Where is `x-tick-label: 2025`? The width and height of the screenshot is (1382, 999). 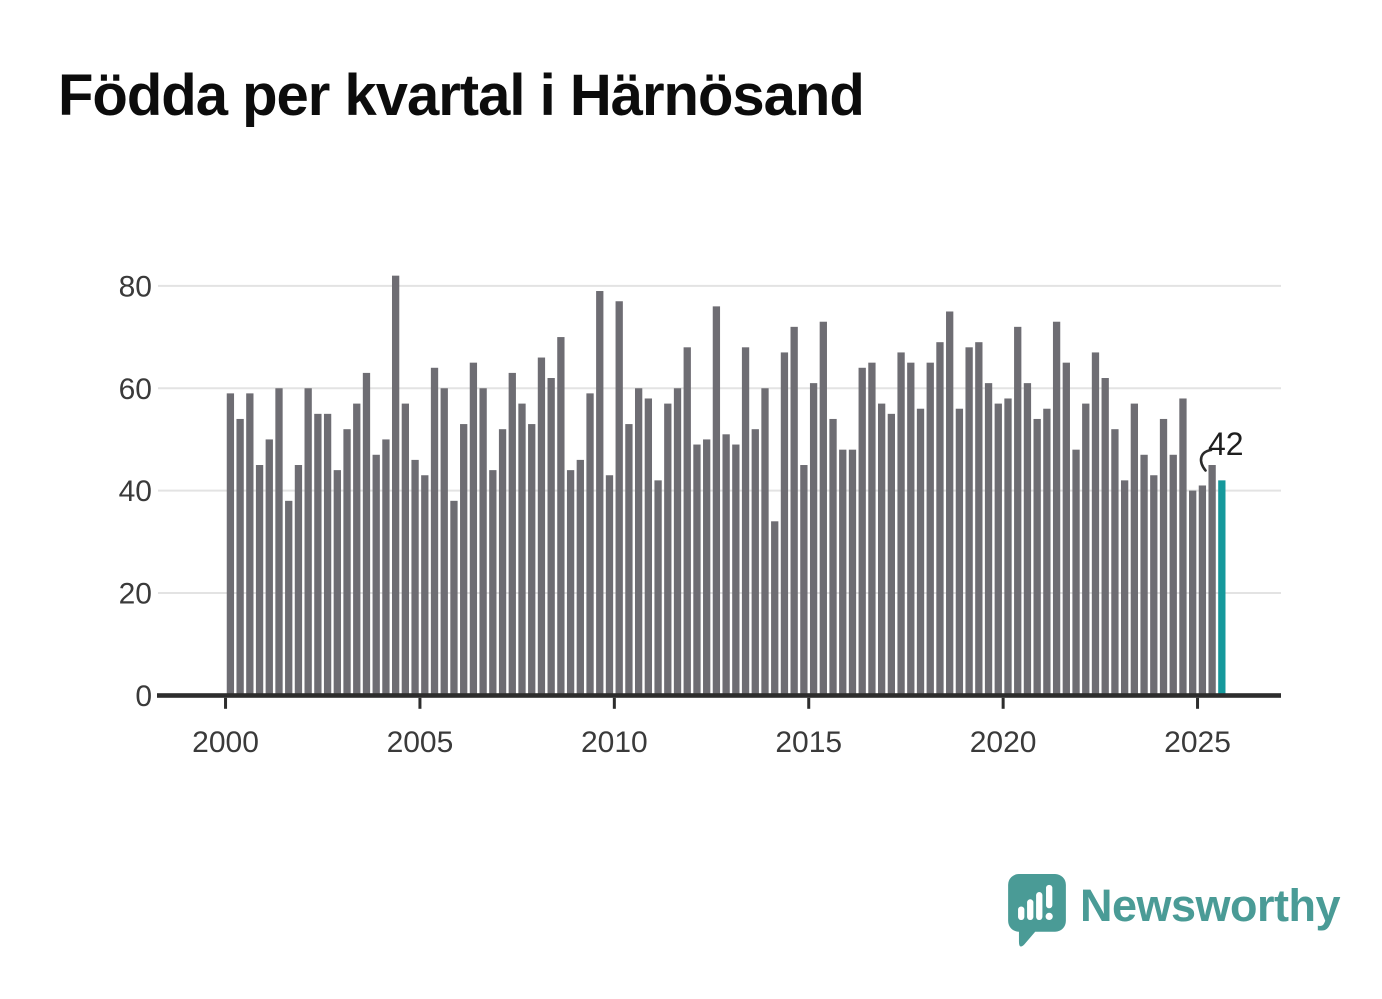
x-tick-label: 2025 is located at coordinates (1197, 742).